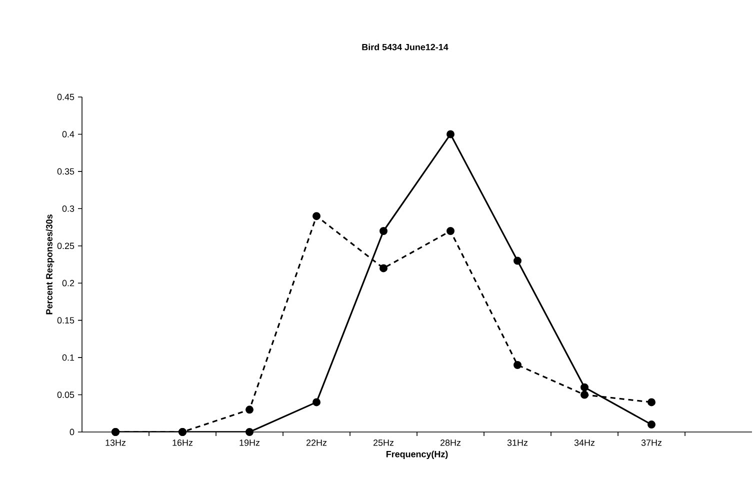 This screenshot has width=753, height=500. Describe the element at coordinates (384, 443) in the screenshot. I see `x-tick-label: 25Hz` at that location.